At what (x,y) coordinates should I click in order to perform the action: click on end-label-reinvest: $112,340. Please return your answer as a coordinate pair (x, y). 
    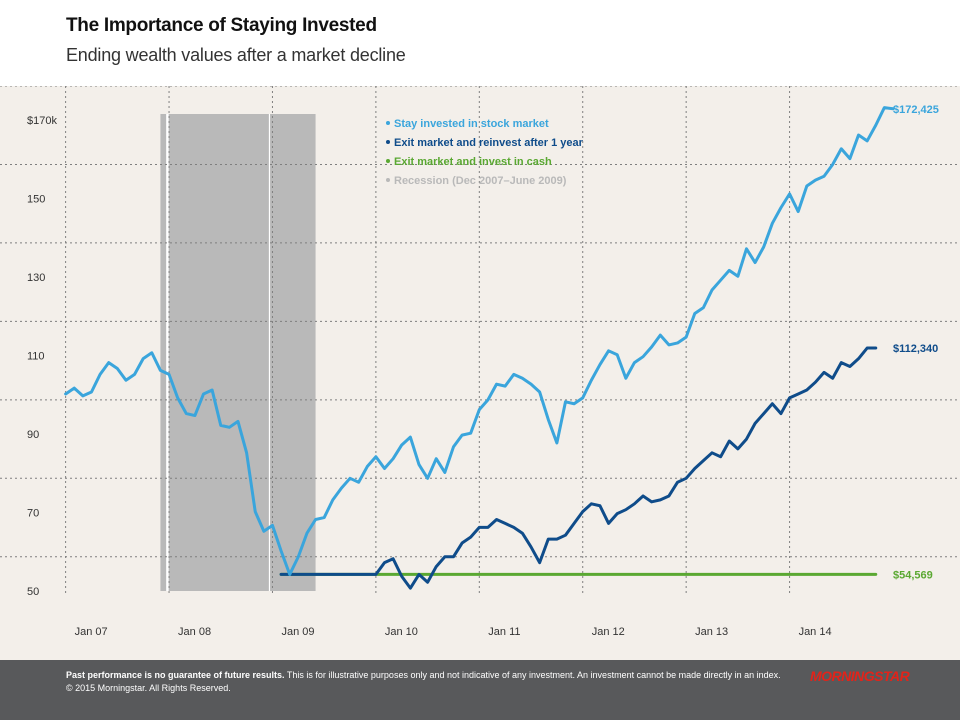
    Looking at the image, I should click on (915, 349).